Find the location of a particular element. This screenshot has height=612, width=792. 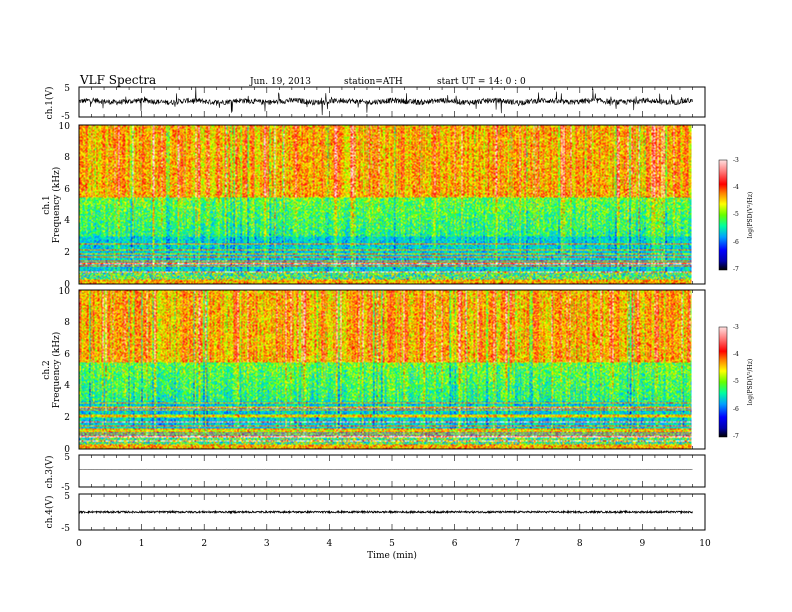

x-tick-label-9: 9 is located at coordinates (643, 544).